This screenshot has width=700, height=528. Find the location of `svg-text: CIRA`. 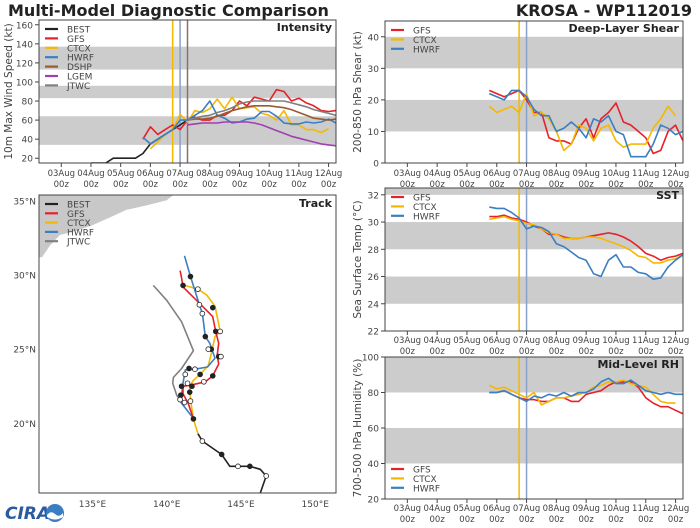

svg-text: CIRA is located at coordinates (27, 514).